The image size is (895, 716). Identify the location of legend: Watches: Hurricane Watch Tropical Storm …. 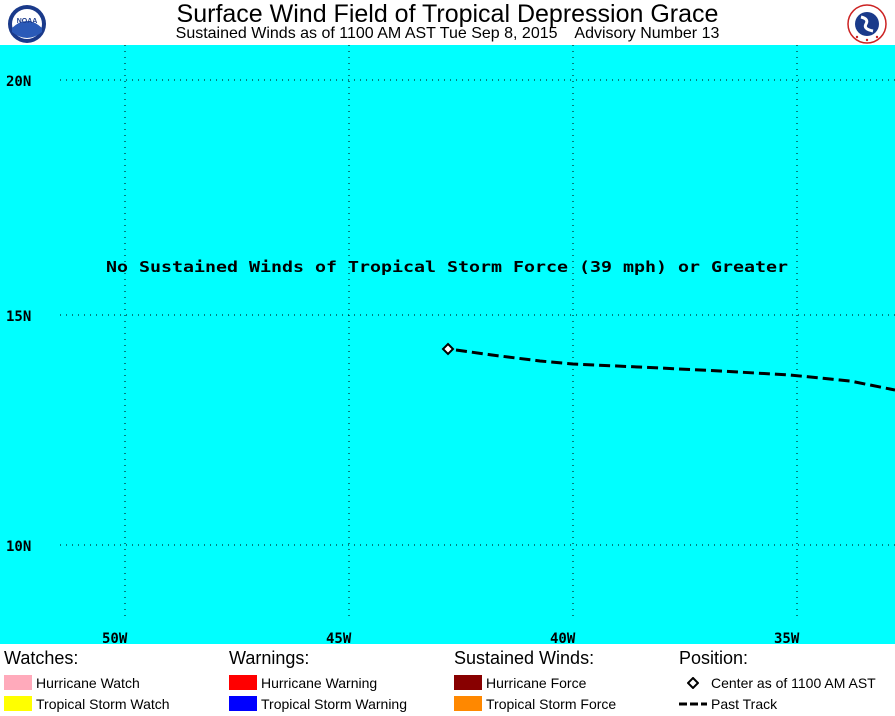
(447, 680).